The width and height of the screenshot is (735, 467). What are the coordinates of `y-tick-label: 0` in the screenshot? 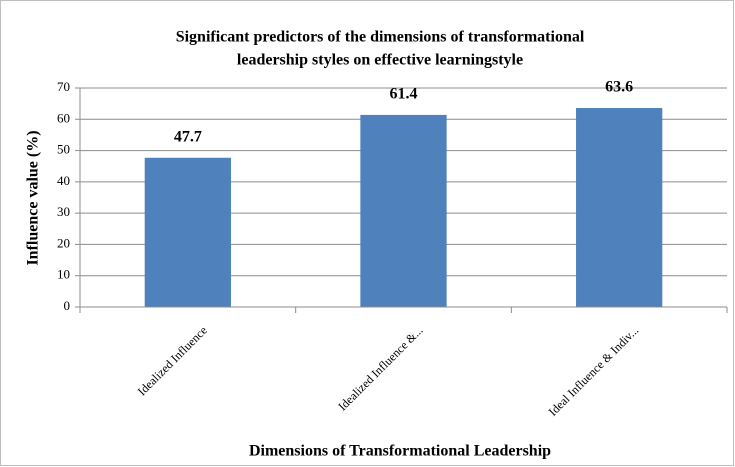 It's located at (67, 305).